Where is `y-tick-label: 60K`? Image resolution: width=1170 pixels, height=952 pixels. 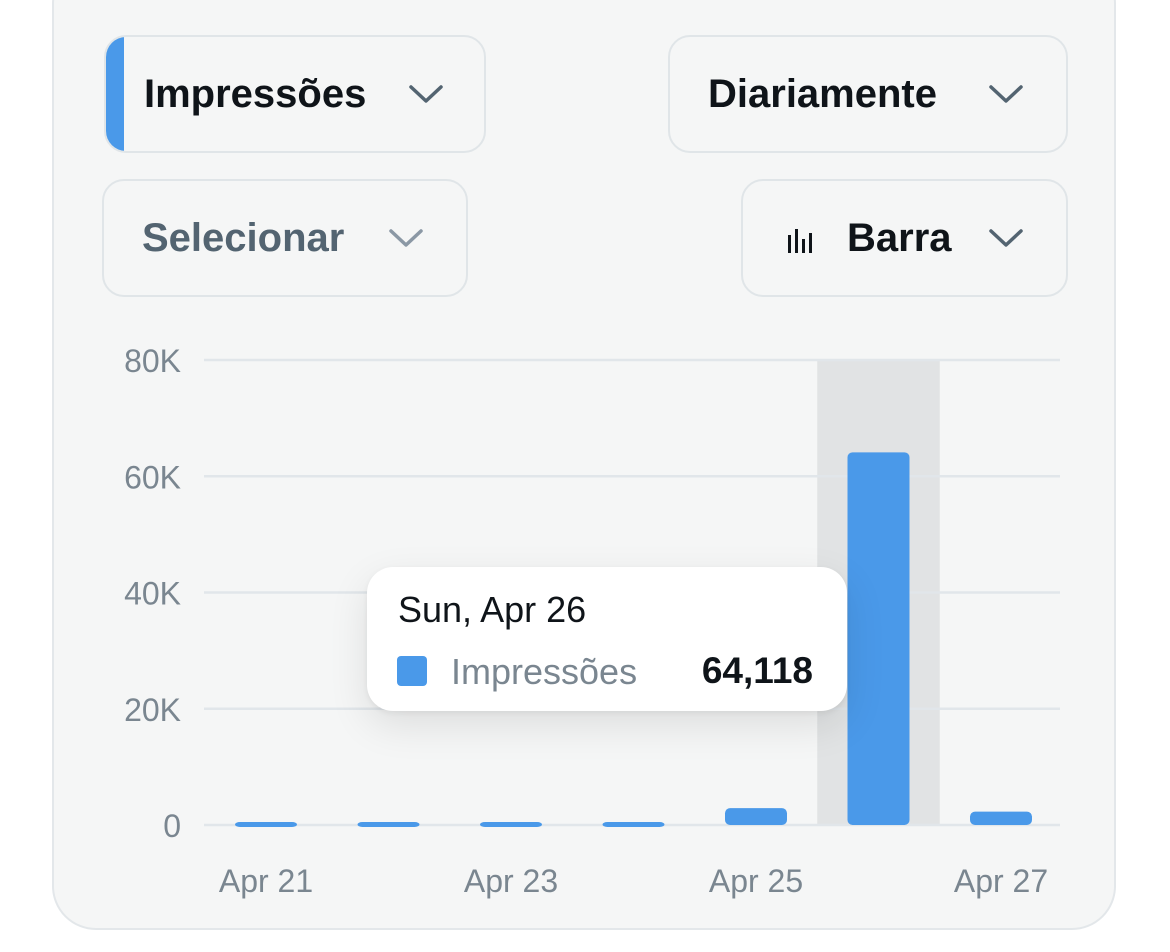
y-tick-label: 60K is located at coordinates (152, 477).